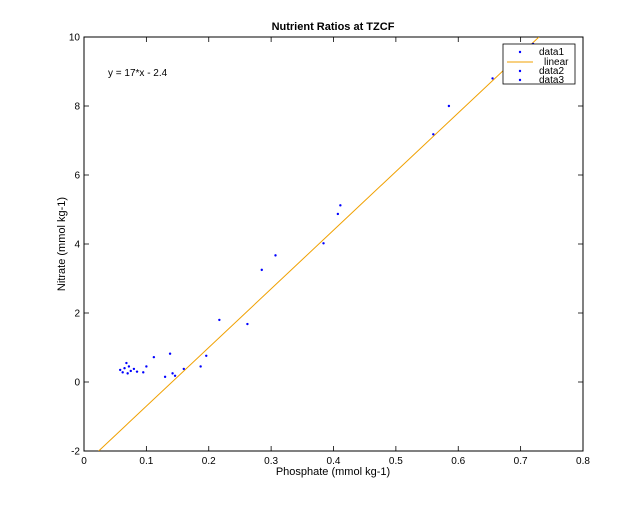 This screenshot has height=509, width=644. What do you see at coordinates (271, 461) in the screenshot?
I see `x-tick-label: 0.3` at bounding box center [271, 461].